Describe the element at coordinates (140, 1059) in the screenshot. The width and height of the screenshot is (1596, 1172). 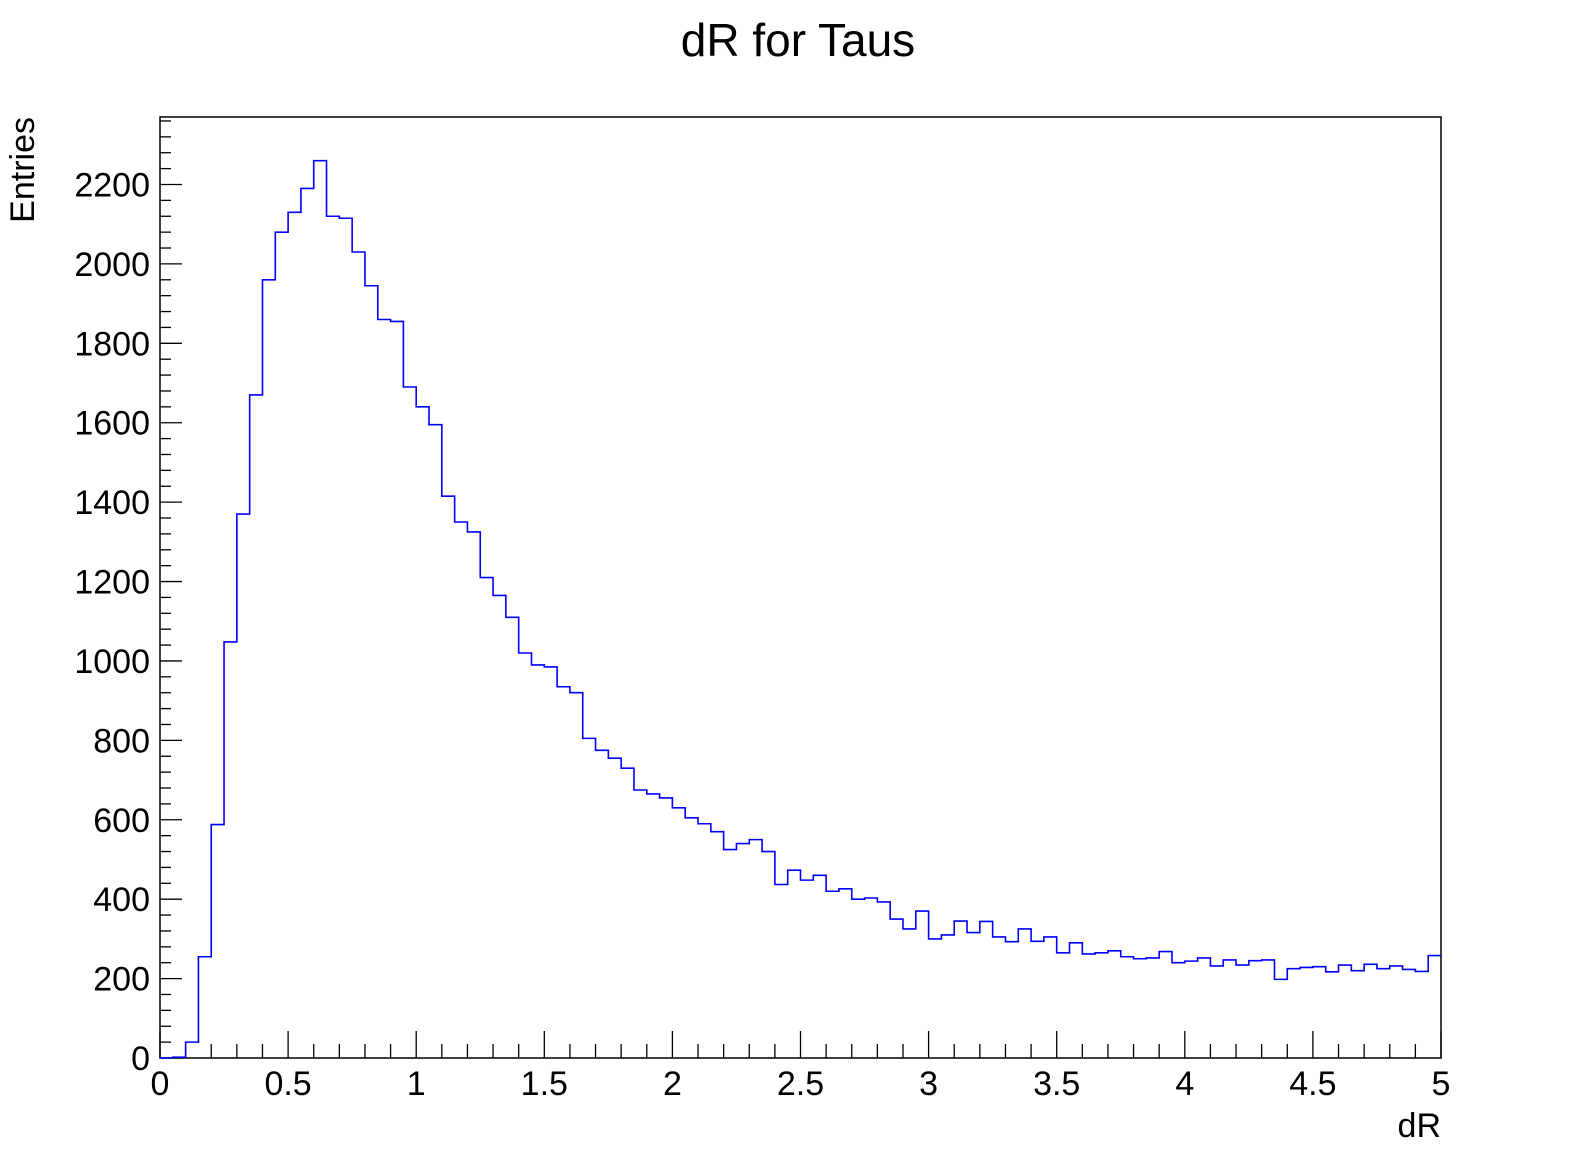
I see `y-tick-label: 0` at that location.